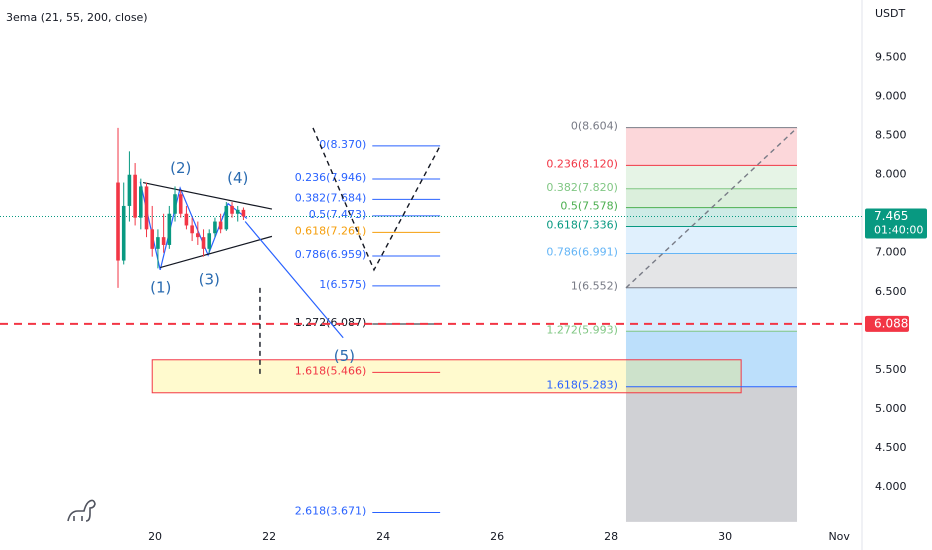  Describe the element at coordinates (331, 177) in the screenshot. I see `fib-label: 0.236(7.946)` at that location.